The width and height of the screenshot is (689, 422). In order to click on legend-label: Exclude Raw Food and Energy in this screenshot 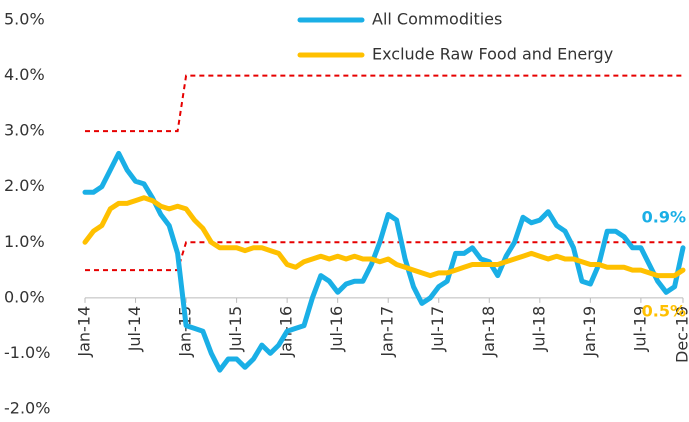, I will do `click(492, 54)`.